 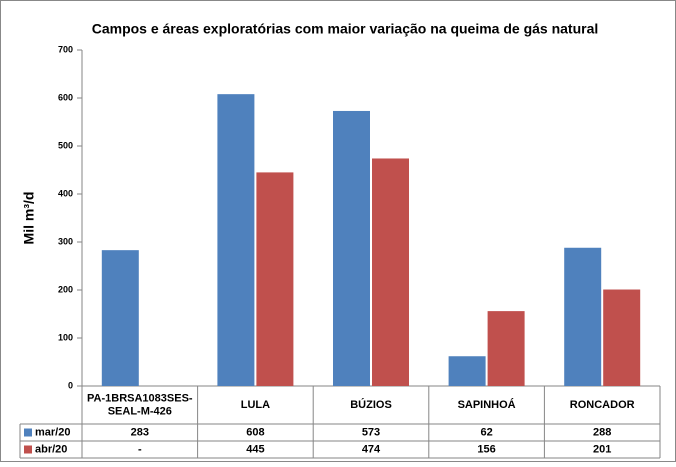 What do you see at coordinates (371, 432) in the screenshot?
I see `table-value: 573` at bounding box center [371, 432].